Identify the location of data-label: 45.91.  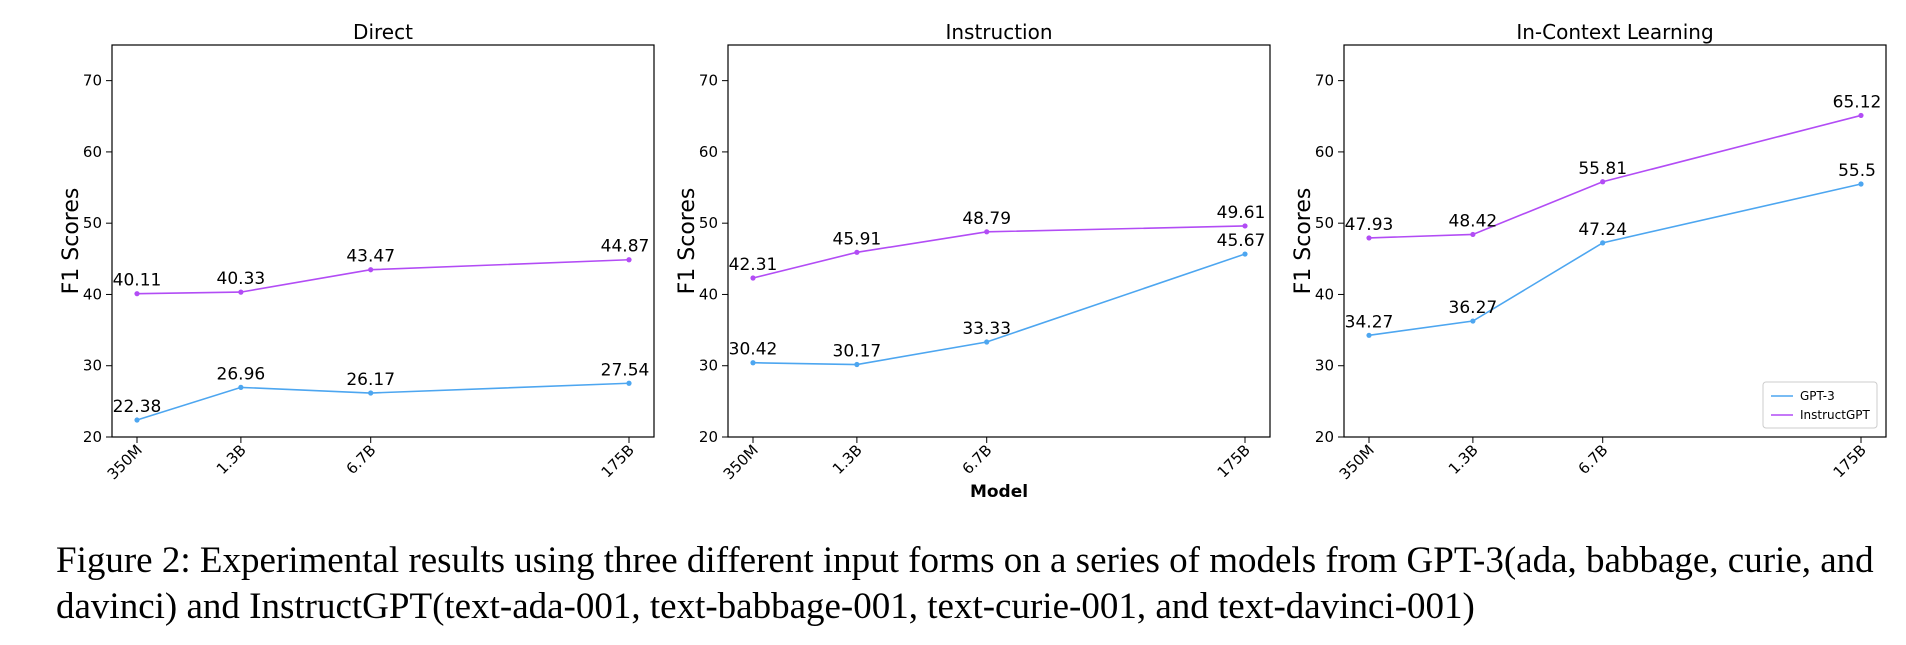
(857, 239).